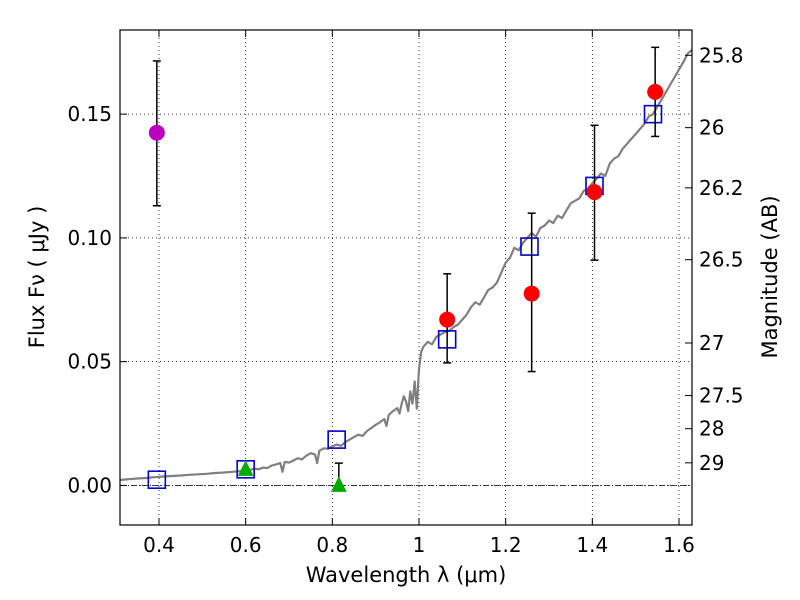 Image resolution: width=800 pixels, height=600 pixels. I want to click on y-axis-title: Flux Fν ( μJy ), so click(37, 277).